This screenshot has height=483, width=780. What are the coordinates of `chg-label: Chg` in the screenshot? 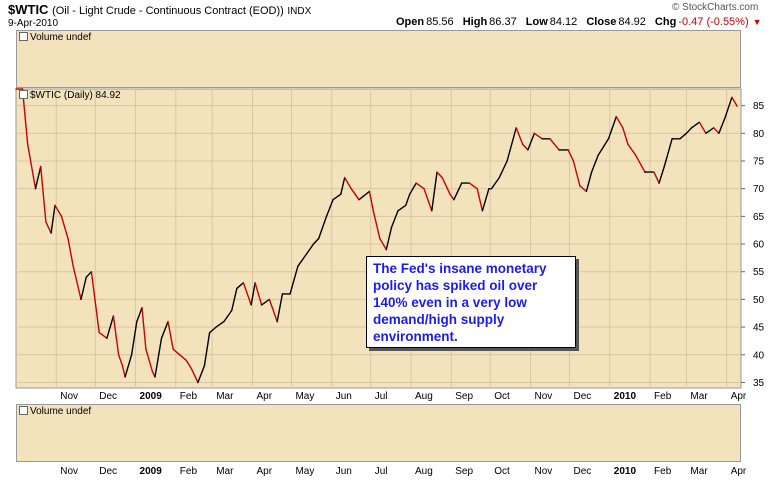 It's located at (665, 22).